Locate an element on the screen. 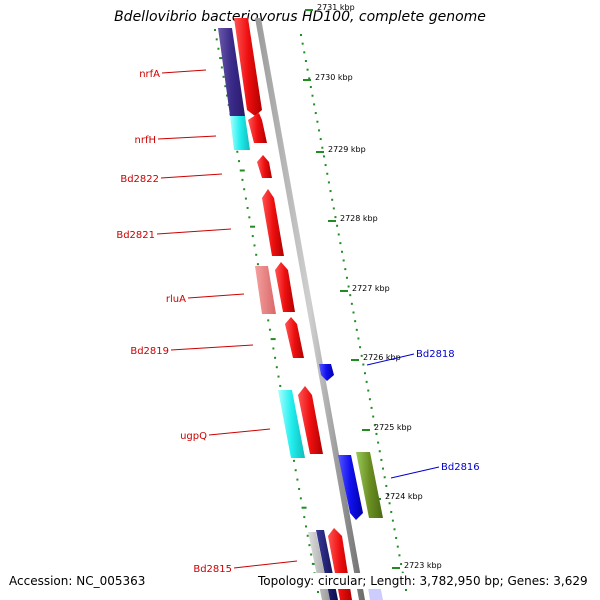  Bd2816-feature is located at coordinates (369, 485).